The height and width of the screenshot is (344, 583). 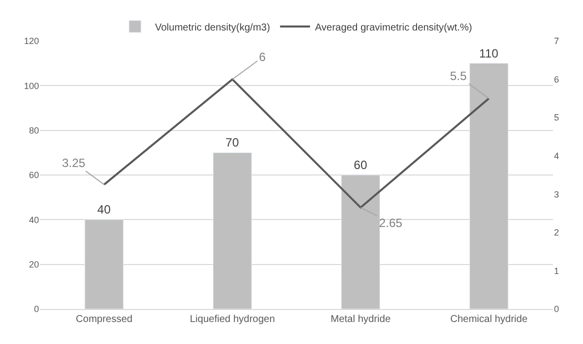 I want to click on x-tick-label: Metal hydride, so click(x=361, y=319).